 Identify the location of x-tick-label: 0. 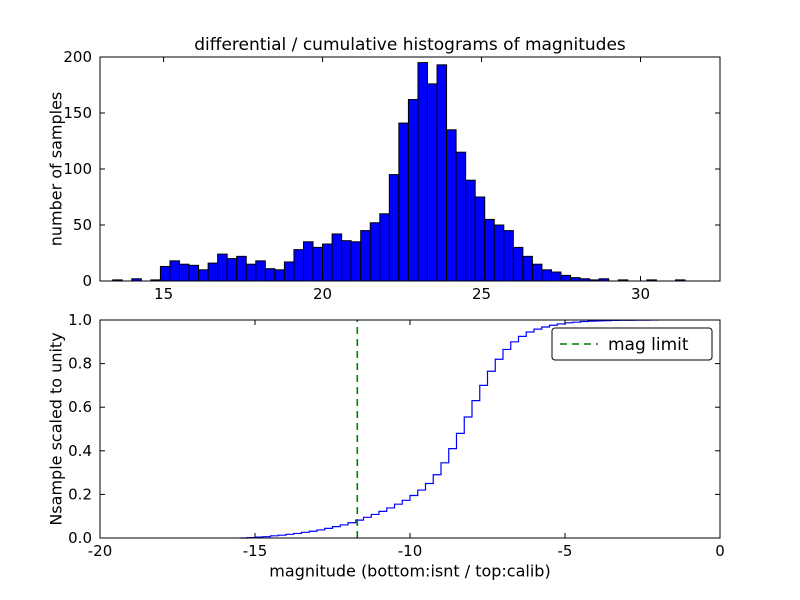
(720, 551).